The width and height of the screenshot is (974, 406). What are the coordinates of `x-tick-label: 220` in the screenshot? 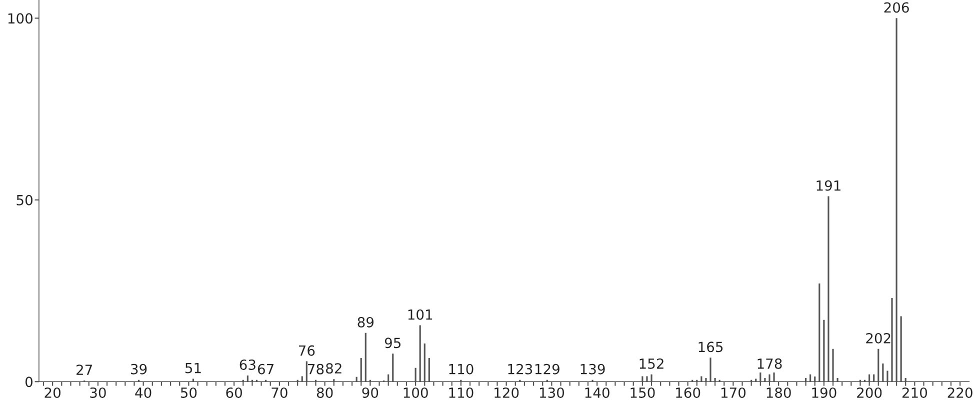 It's located at (960, 392).